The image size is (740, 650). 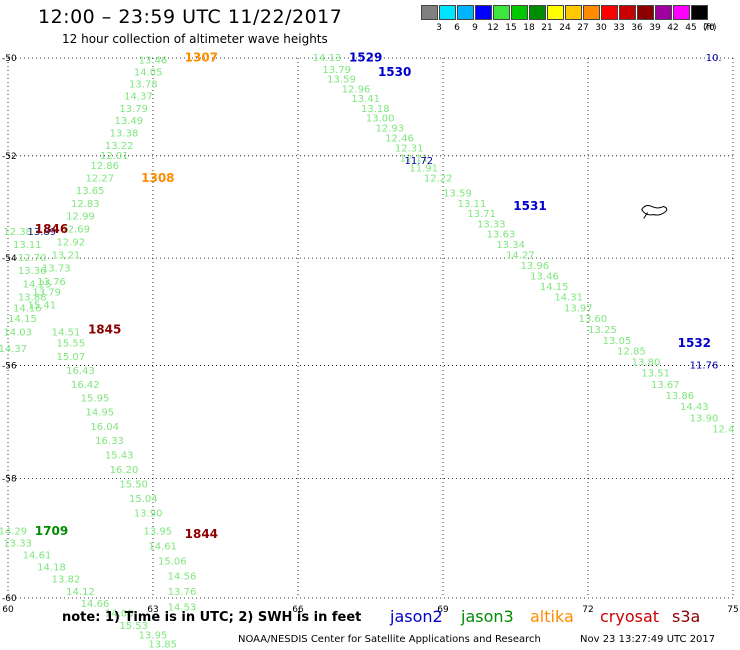 I want to click on color-scale-label: 70, so click(x=709, y=28).